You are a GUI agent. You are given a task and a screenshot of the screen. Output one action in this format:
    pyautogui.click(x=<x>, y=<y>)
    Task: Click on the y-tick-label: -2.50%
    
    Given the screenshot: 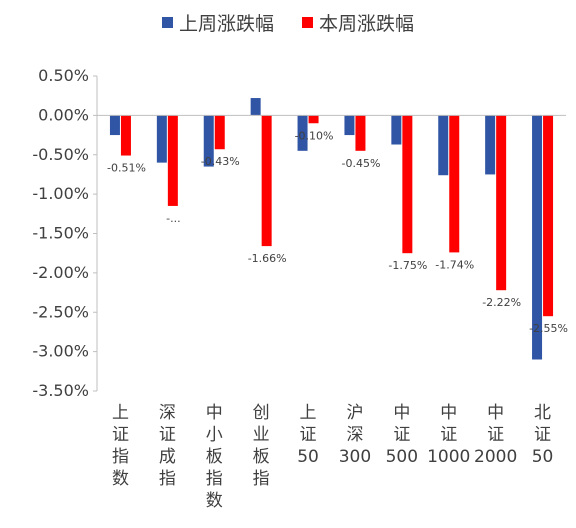 What is the action you would take?
    pyautogui.click(x=60, y=311)
    